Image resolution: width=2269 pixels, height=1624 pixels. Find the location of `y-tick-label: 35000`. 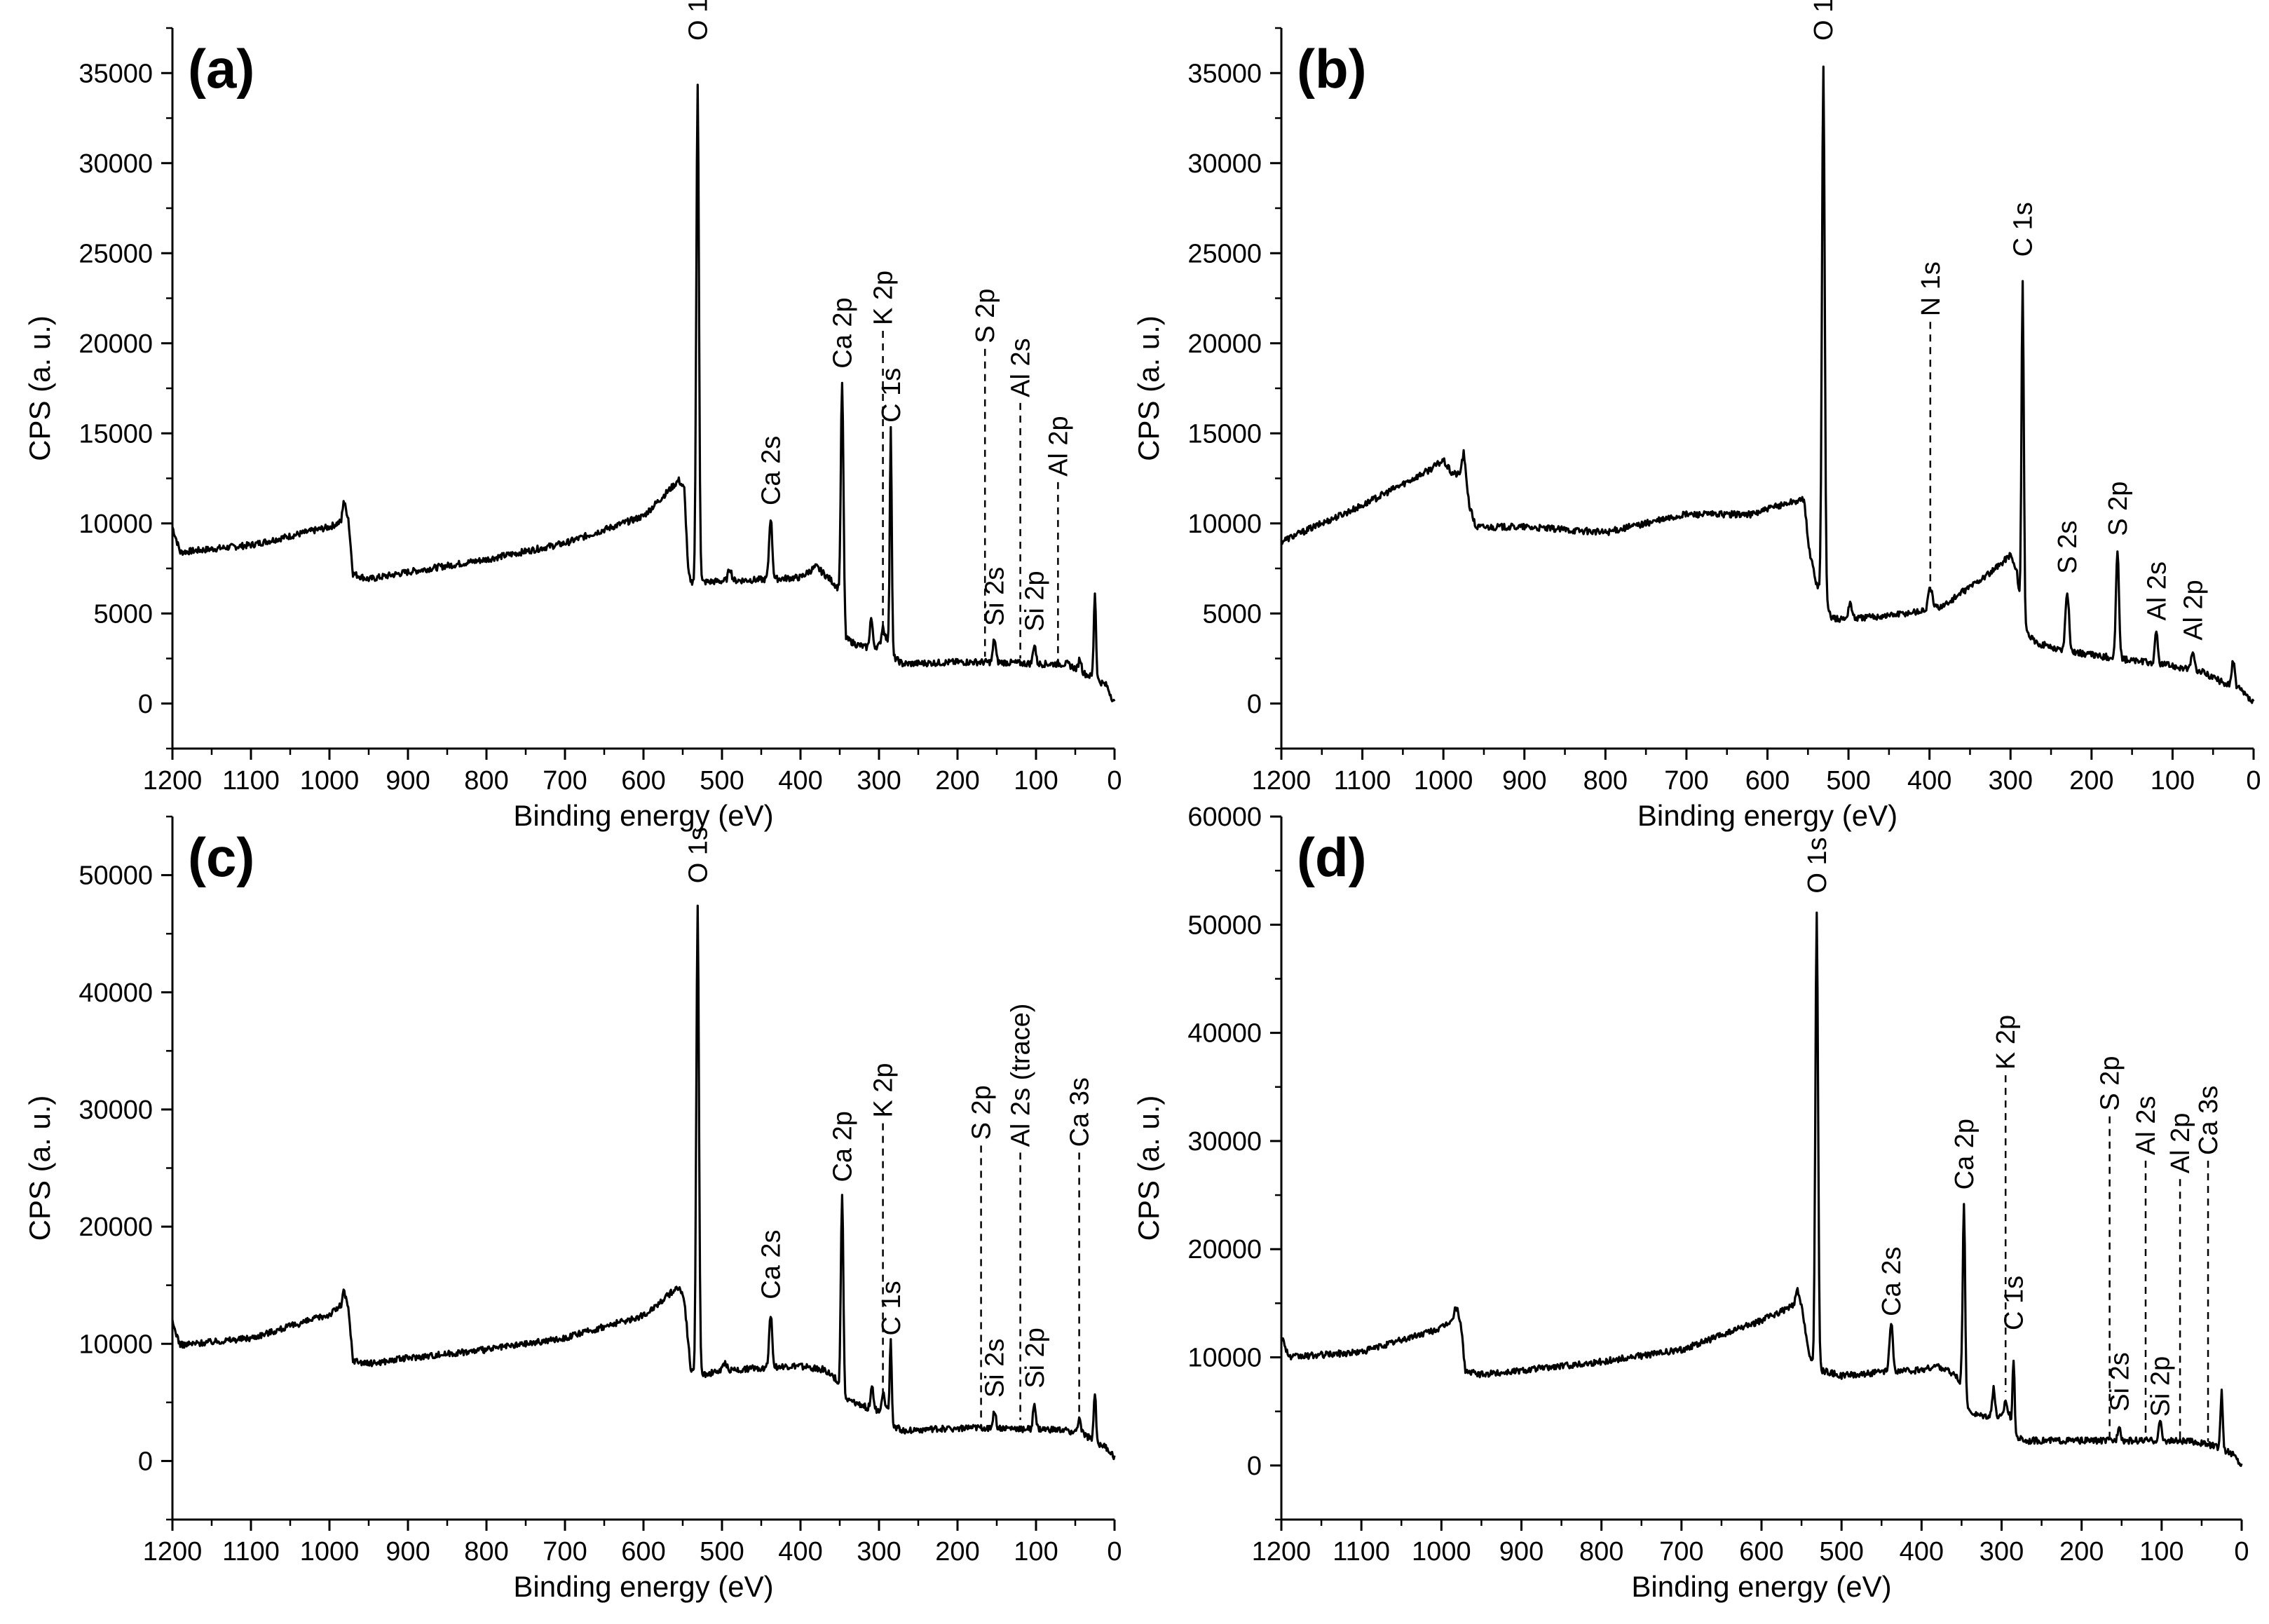

y-tick-label: 35000 is located at coordinates (116, 73).